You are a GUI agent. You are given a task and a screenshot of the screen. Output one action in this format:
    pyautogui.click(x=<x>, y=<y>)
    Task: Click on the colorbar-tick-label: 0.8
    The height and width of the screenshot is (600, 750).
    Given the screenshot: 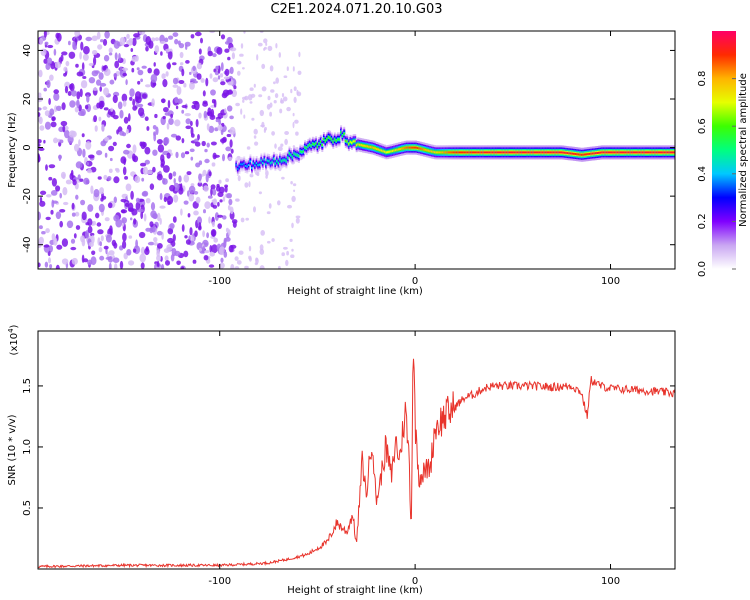 What is the action you would take?
    pyautogui.click(x=702, y=79)
    